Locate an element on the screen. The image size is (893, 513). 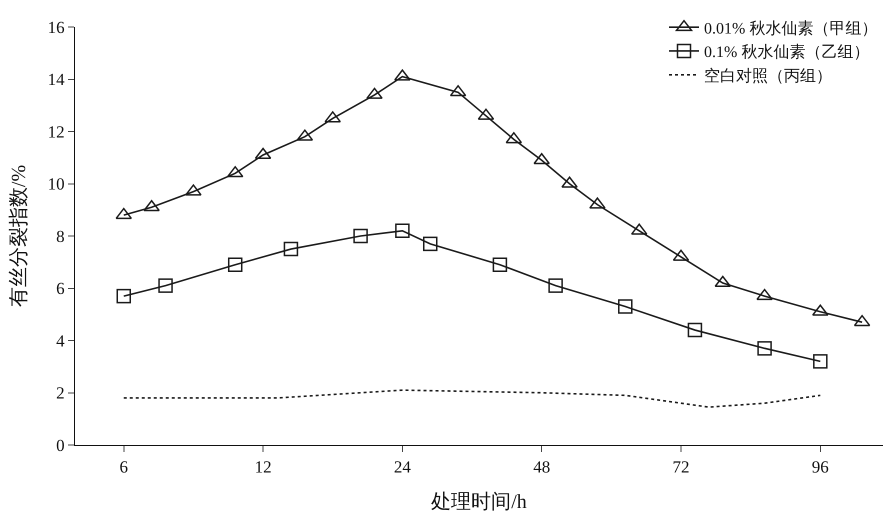
x-tick-label: 12 is located at coordinates (263, 466).